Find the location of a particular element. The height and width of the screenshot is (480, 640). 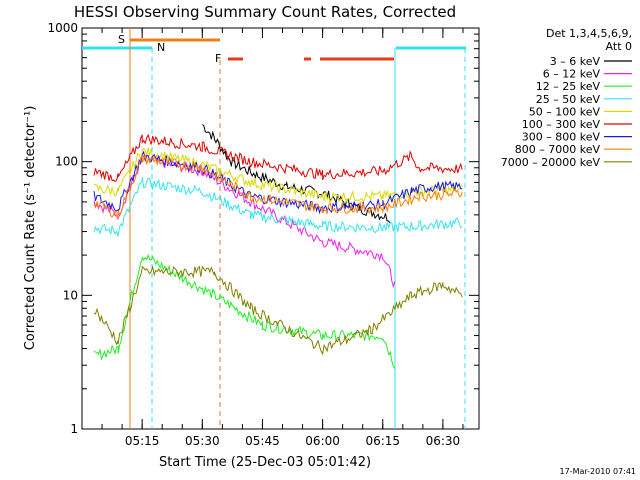

legend-header-2: Att 0 is located at coordinates (619, 46).